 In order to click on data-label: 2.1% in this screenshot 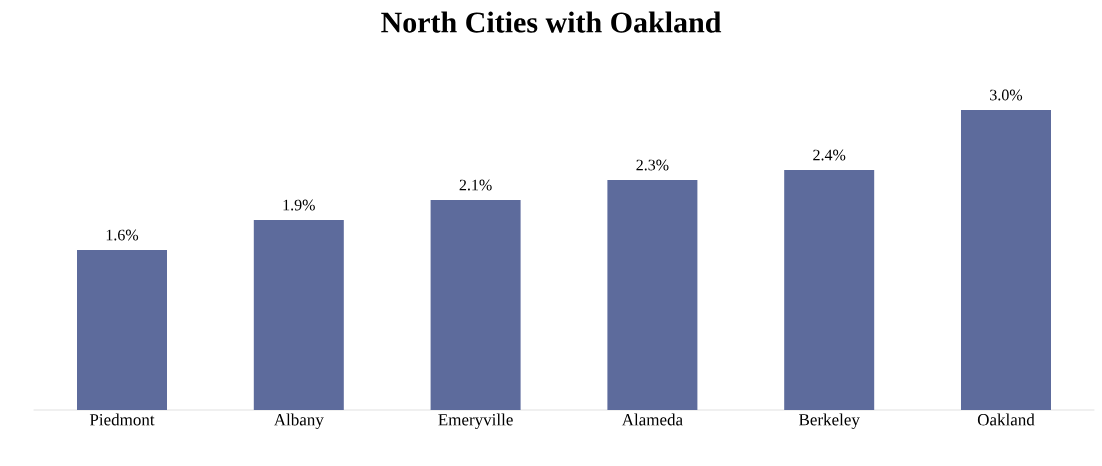, I will do `click(475, 185)`.